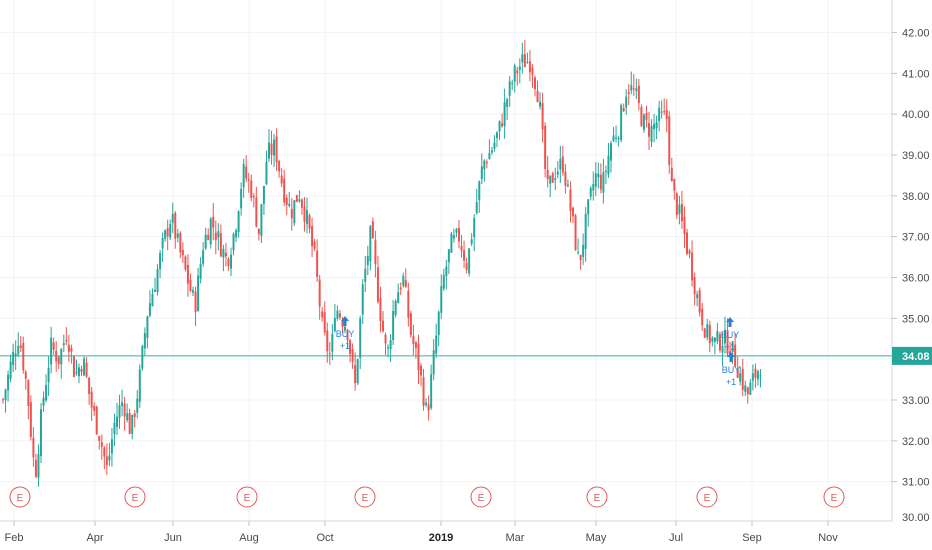  I want to click on price-tick-label: 37.00, so click(916, 238).